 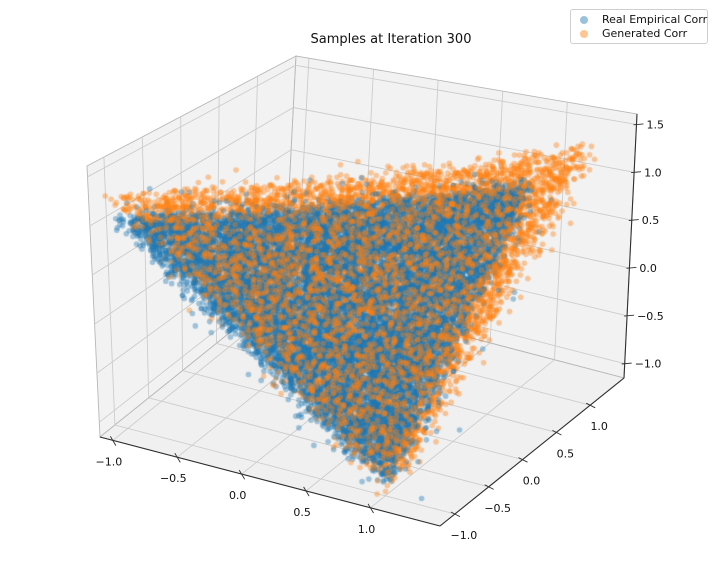 What do you see at coordinates (655, 19) in the screenshot?
I see `legend-label-real-empirical: Real Empirical Corr` at bounding box center [655, 19].